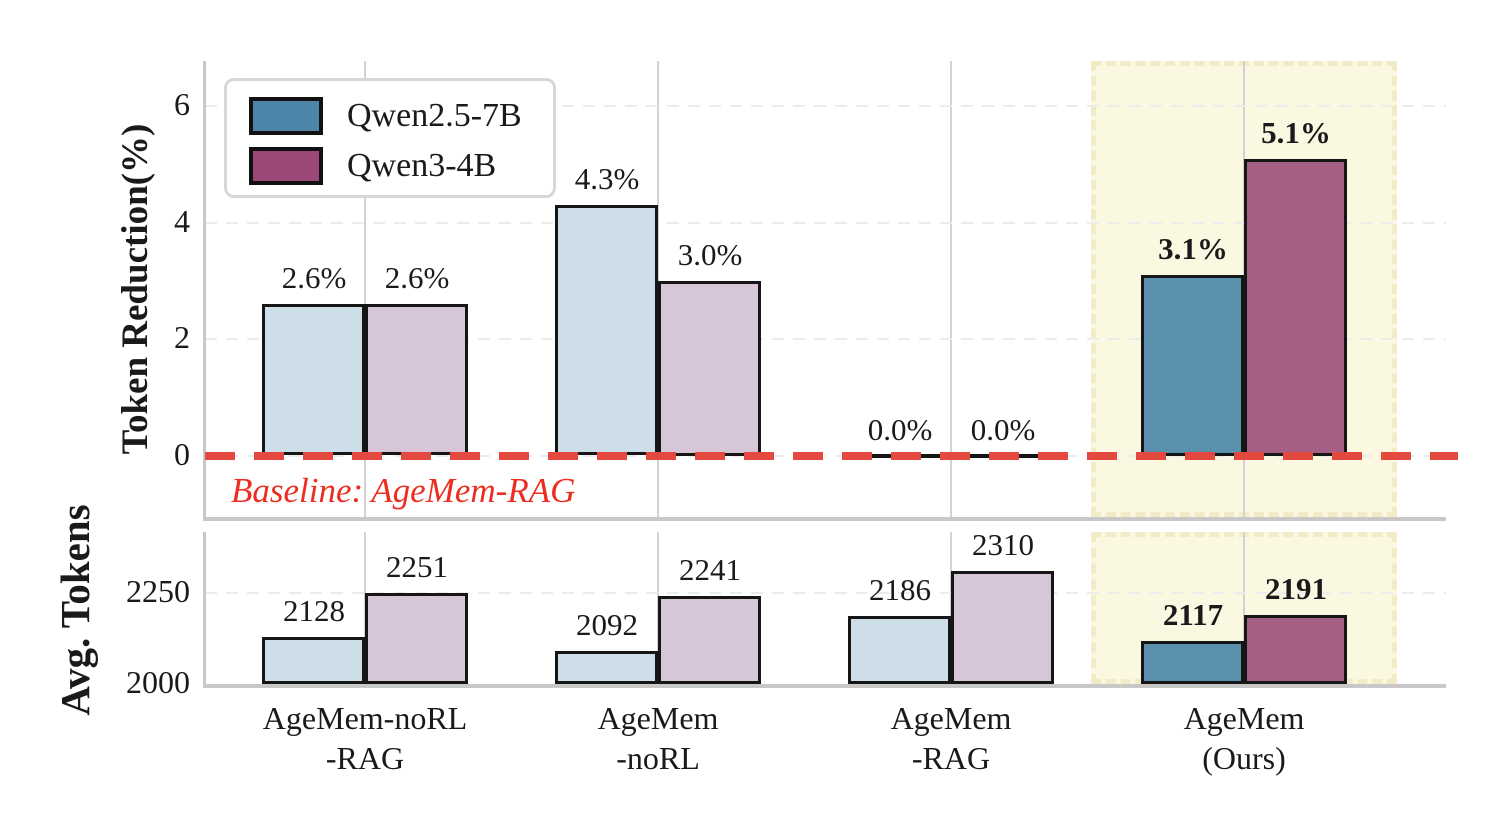 The image size is (1486, 816). I want to click on bar-value-label: 3.1%, so click(1193, 248).